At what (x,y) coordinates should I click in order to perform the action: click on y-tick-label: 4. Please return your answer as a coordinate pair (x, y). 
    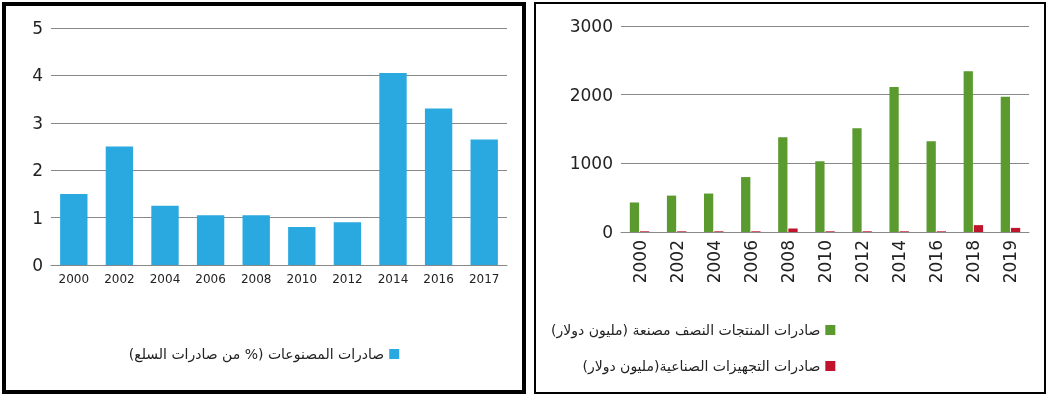
    Looking at the image, I should click on (37, 75).